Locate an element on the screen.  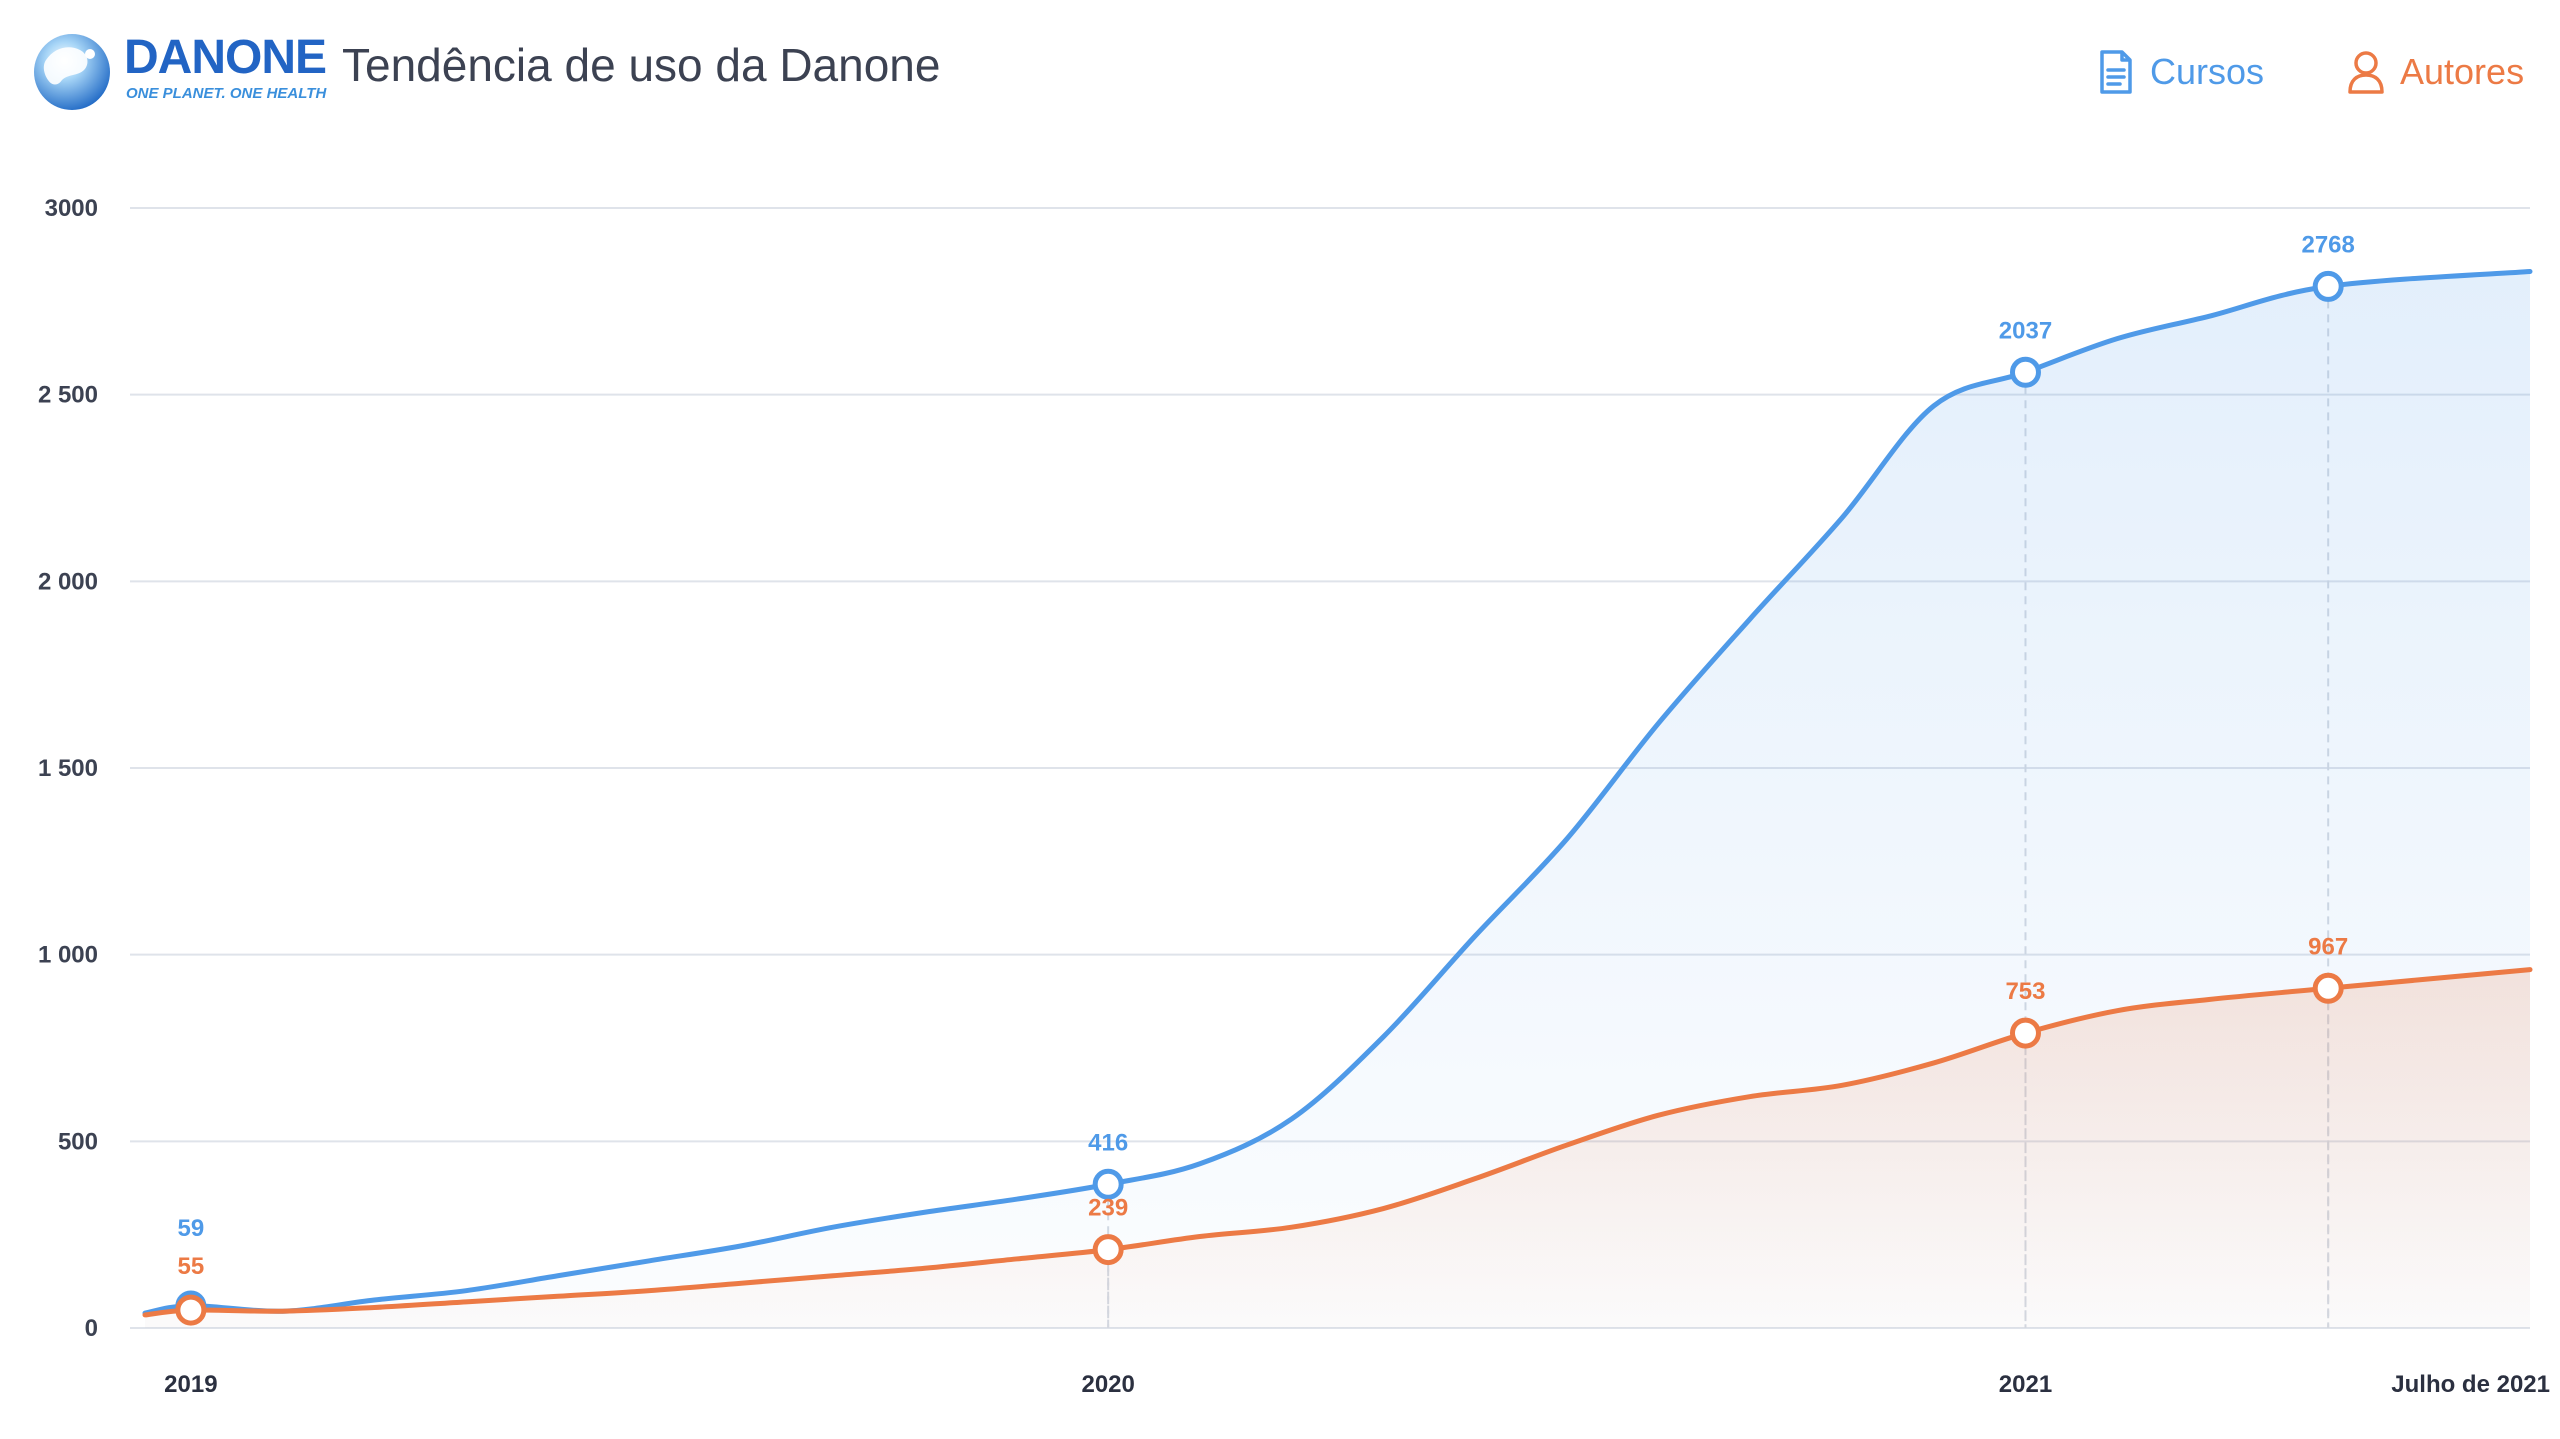
x-tick-label: Julho de 2021 is located at coordinates (2470, 1384).